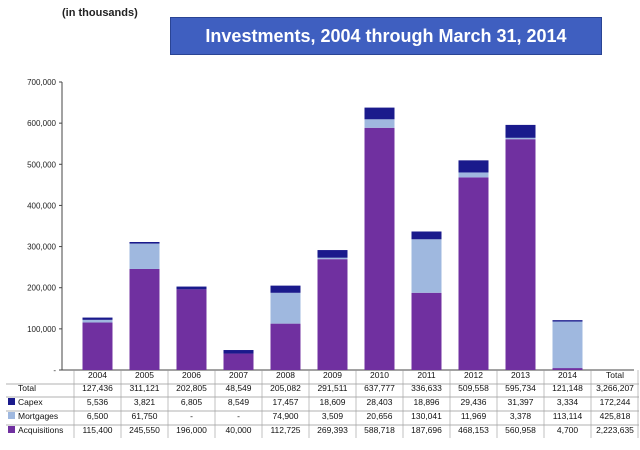 The height and width of the screenshot is (450, 640). I want to click on data-label-acquisitions: 269,393, so click(332, 430).